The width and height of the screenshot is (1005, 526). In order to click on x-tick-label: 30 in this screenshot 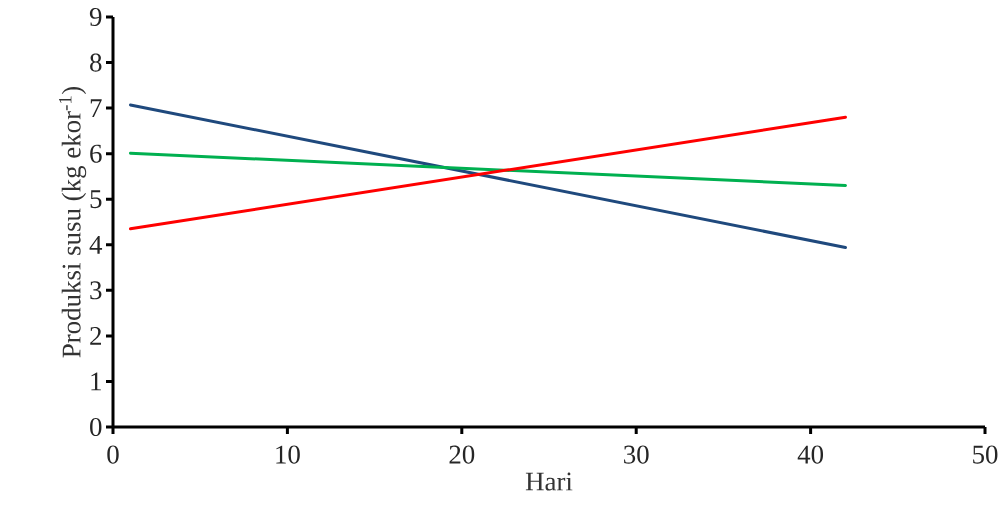, I will do `click(636, 454)`.